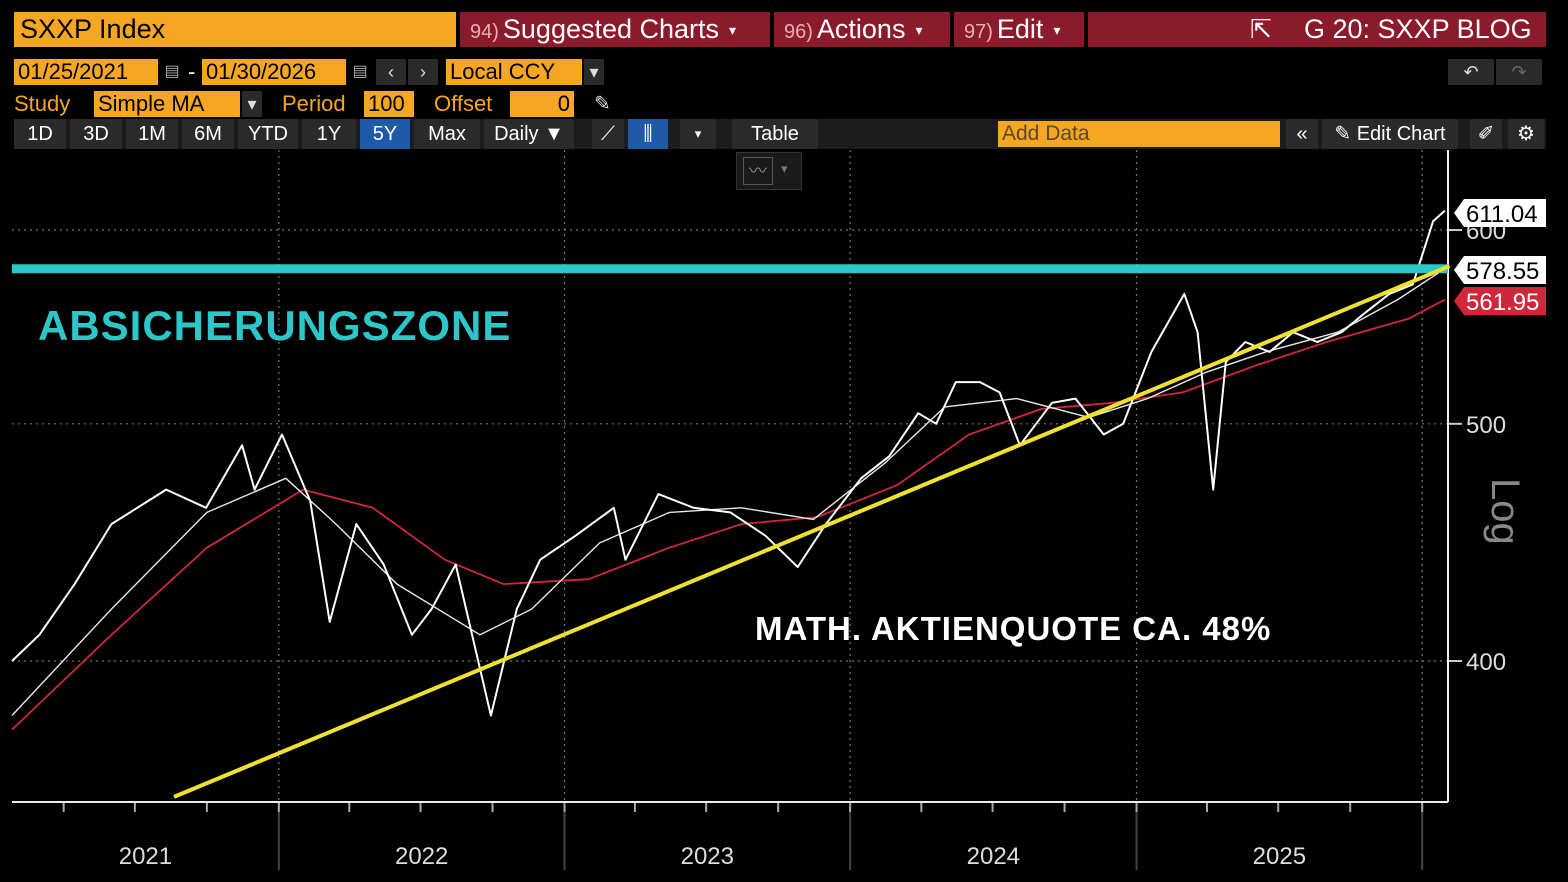  Describe the element at coordinates (96, 134) in the screenshot. I see `tab-3d: 3D` at that location.